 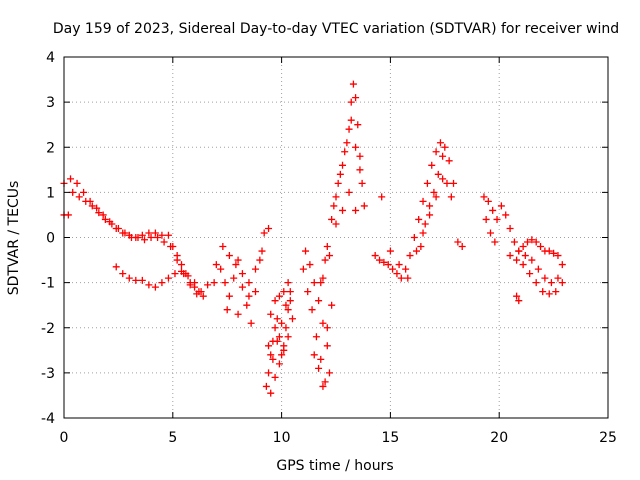 I want to click on x-tick-label: 25, so click(x=608, y=438).